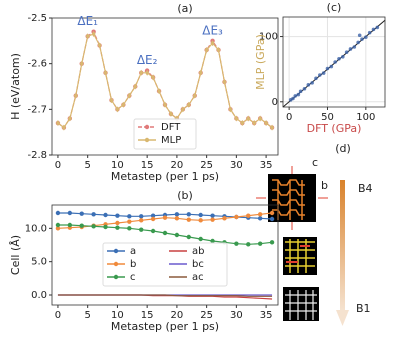 The image size is (415, 344). I want to click on panel-title: (c), so click(334, 7).